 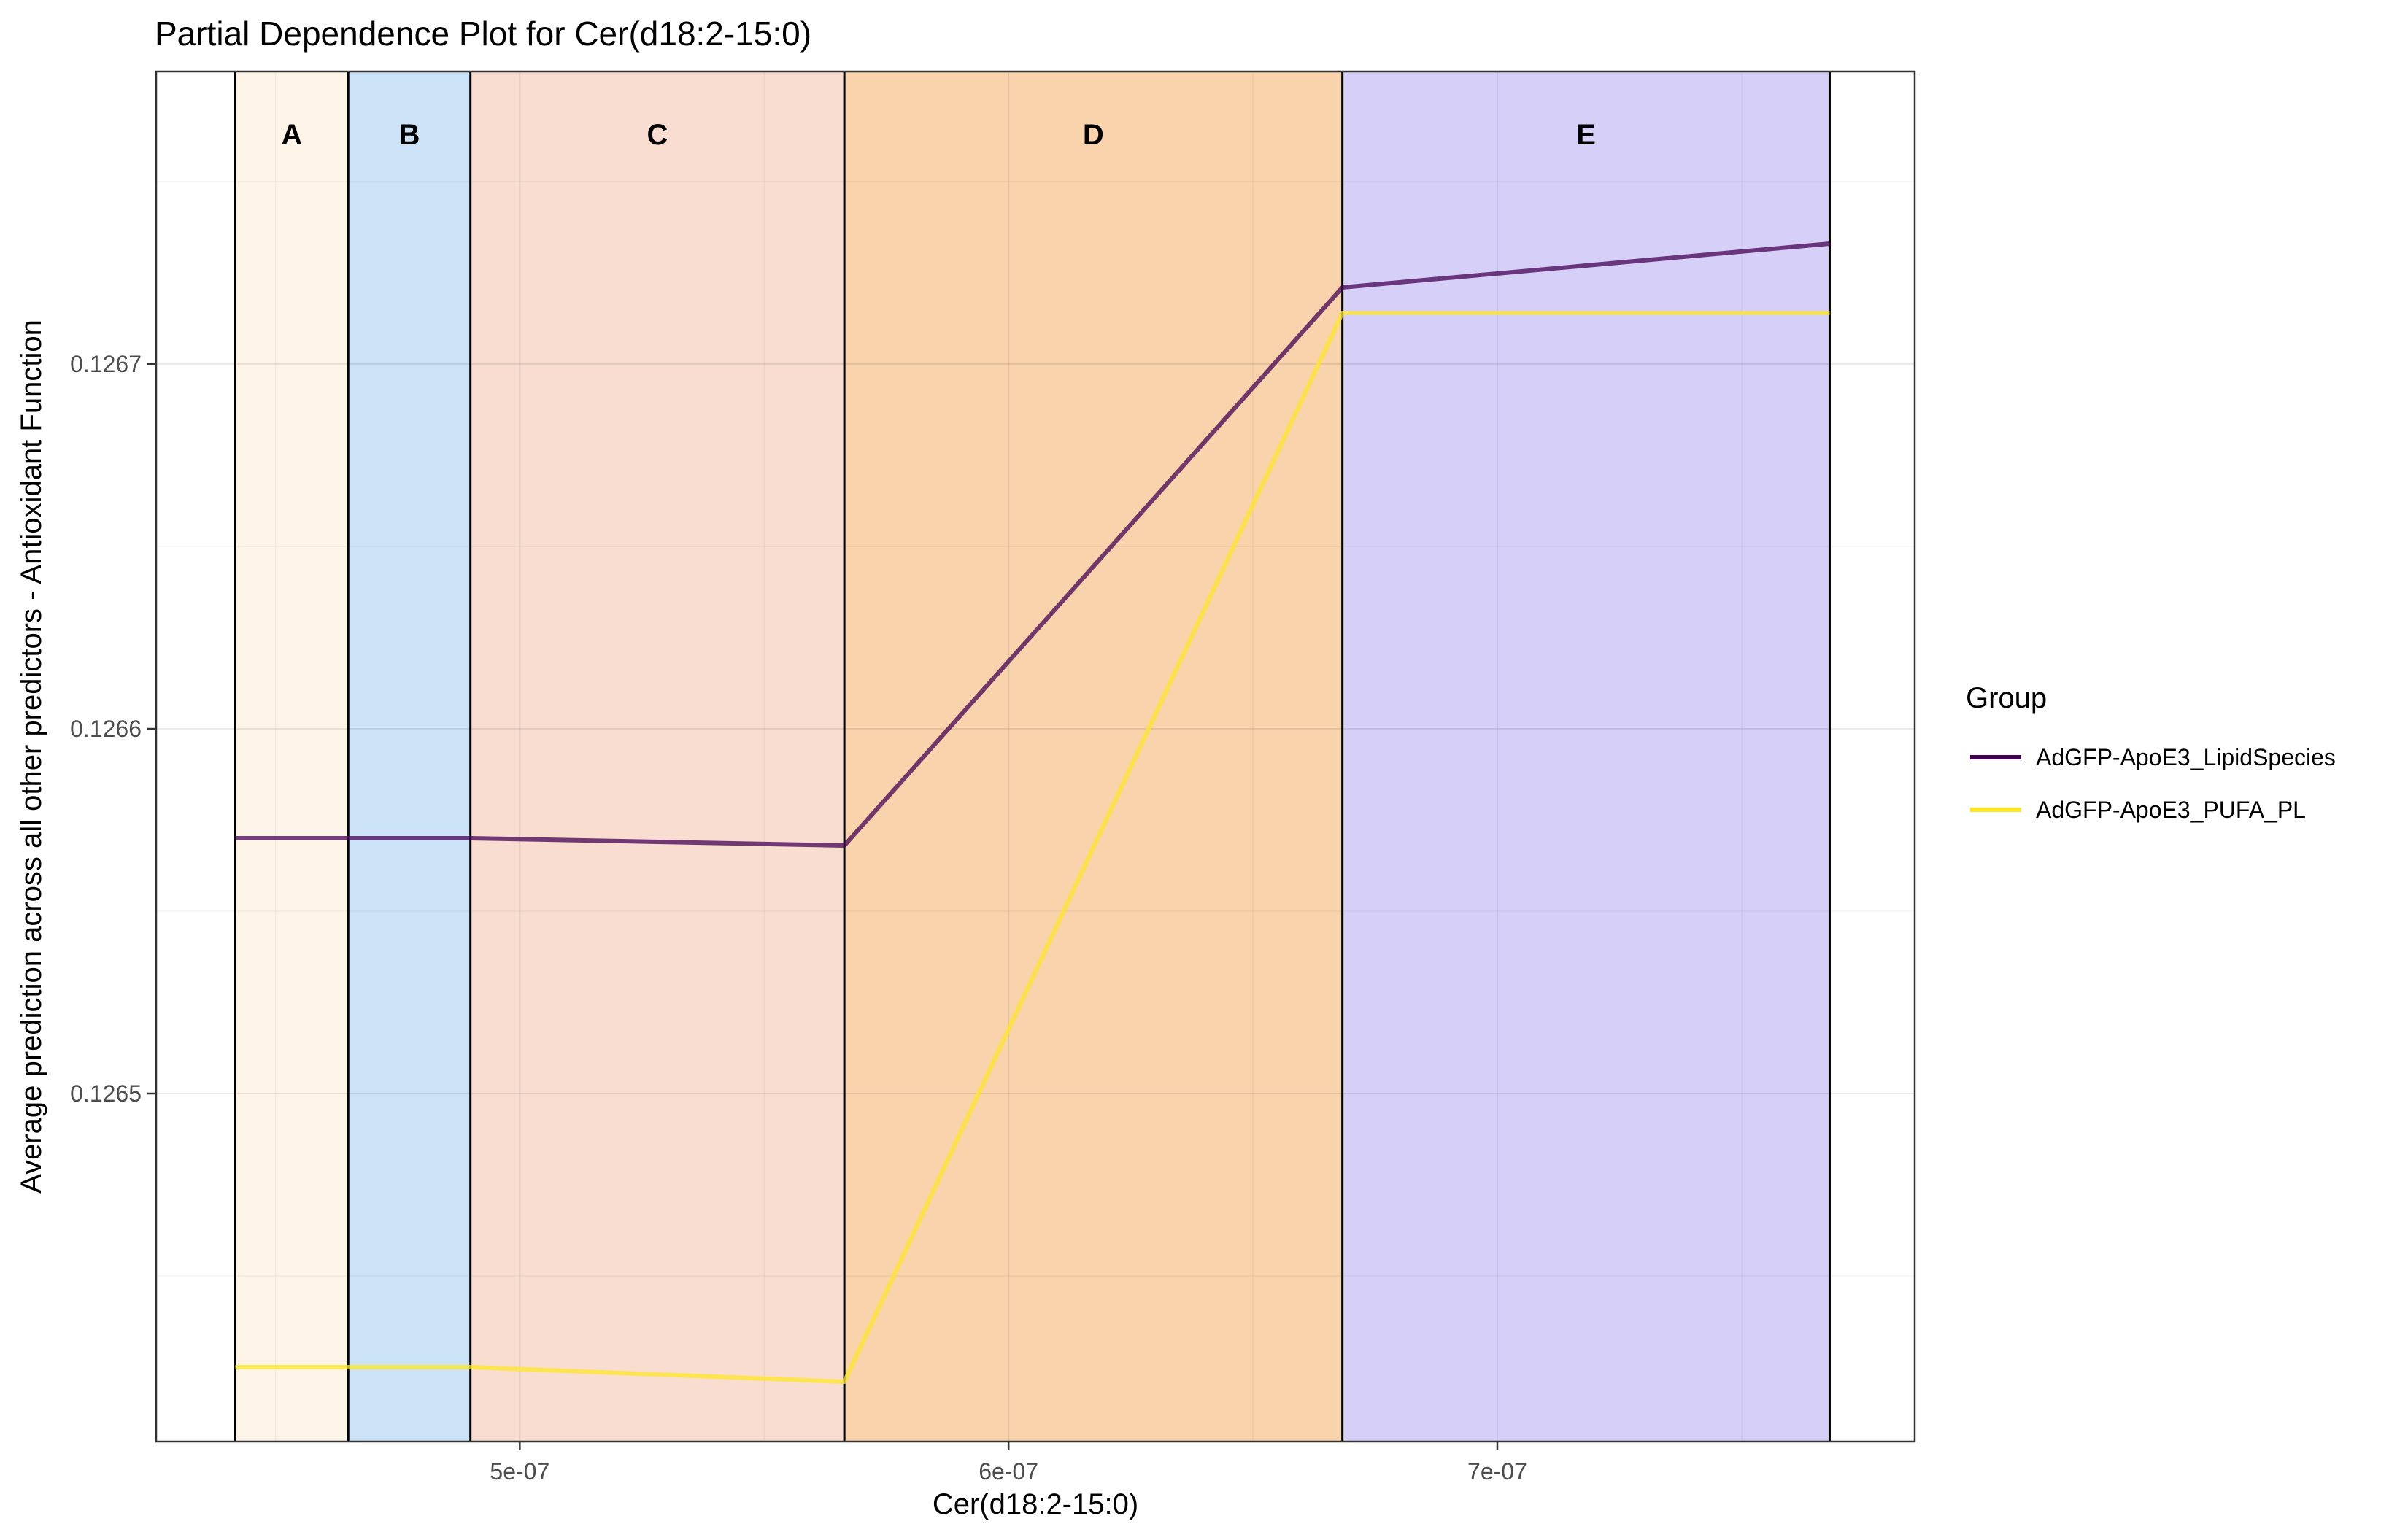 I want to click on region-c-label: C, so click(x=657, y=135).